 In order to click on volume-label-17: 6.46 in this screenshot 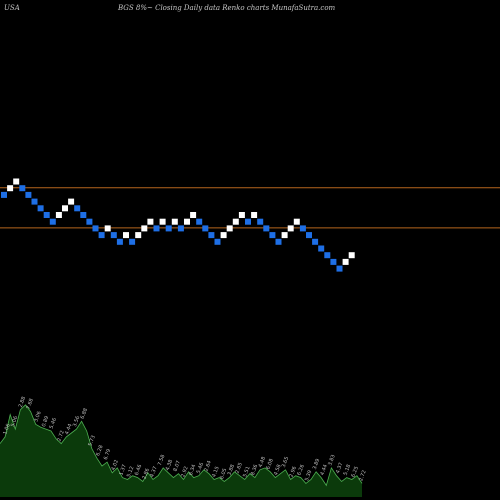, I will do `click(138, 470)`.